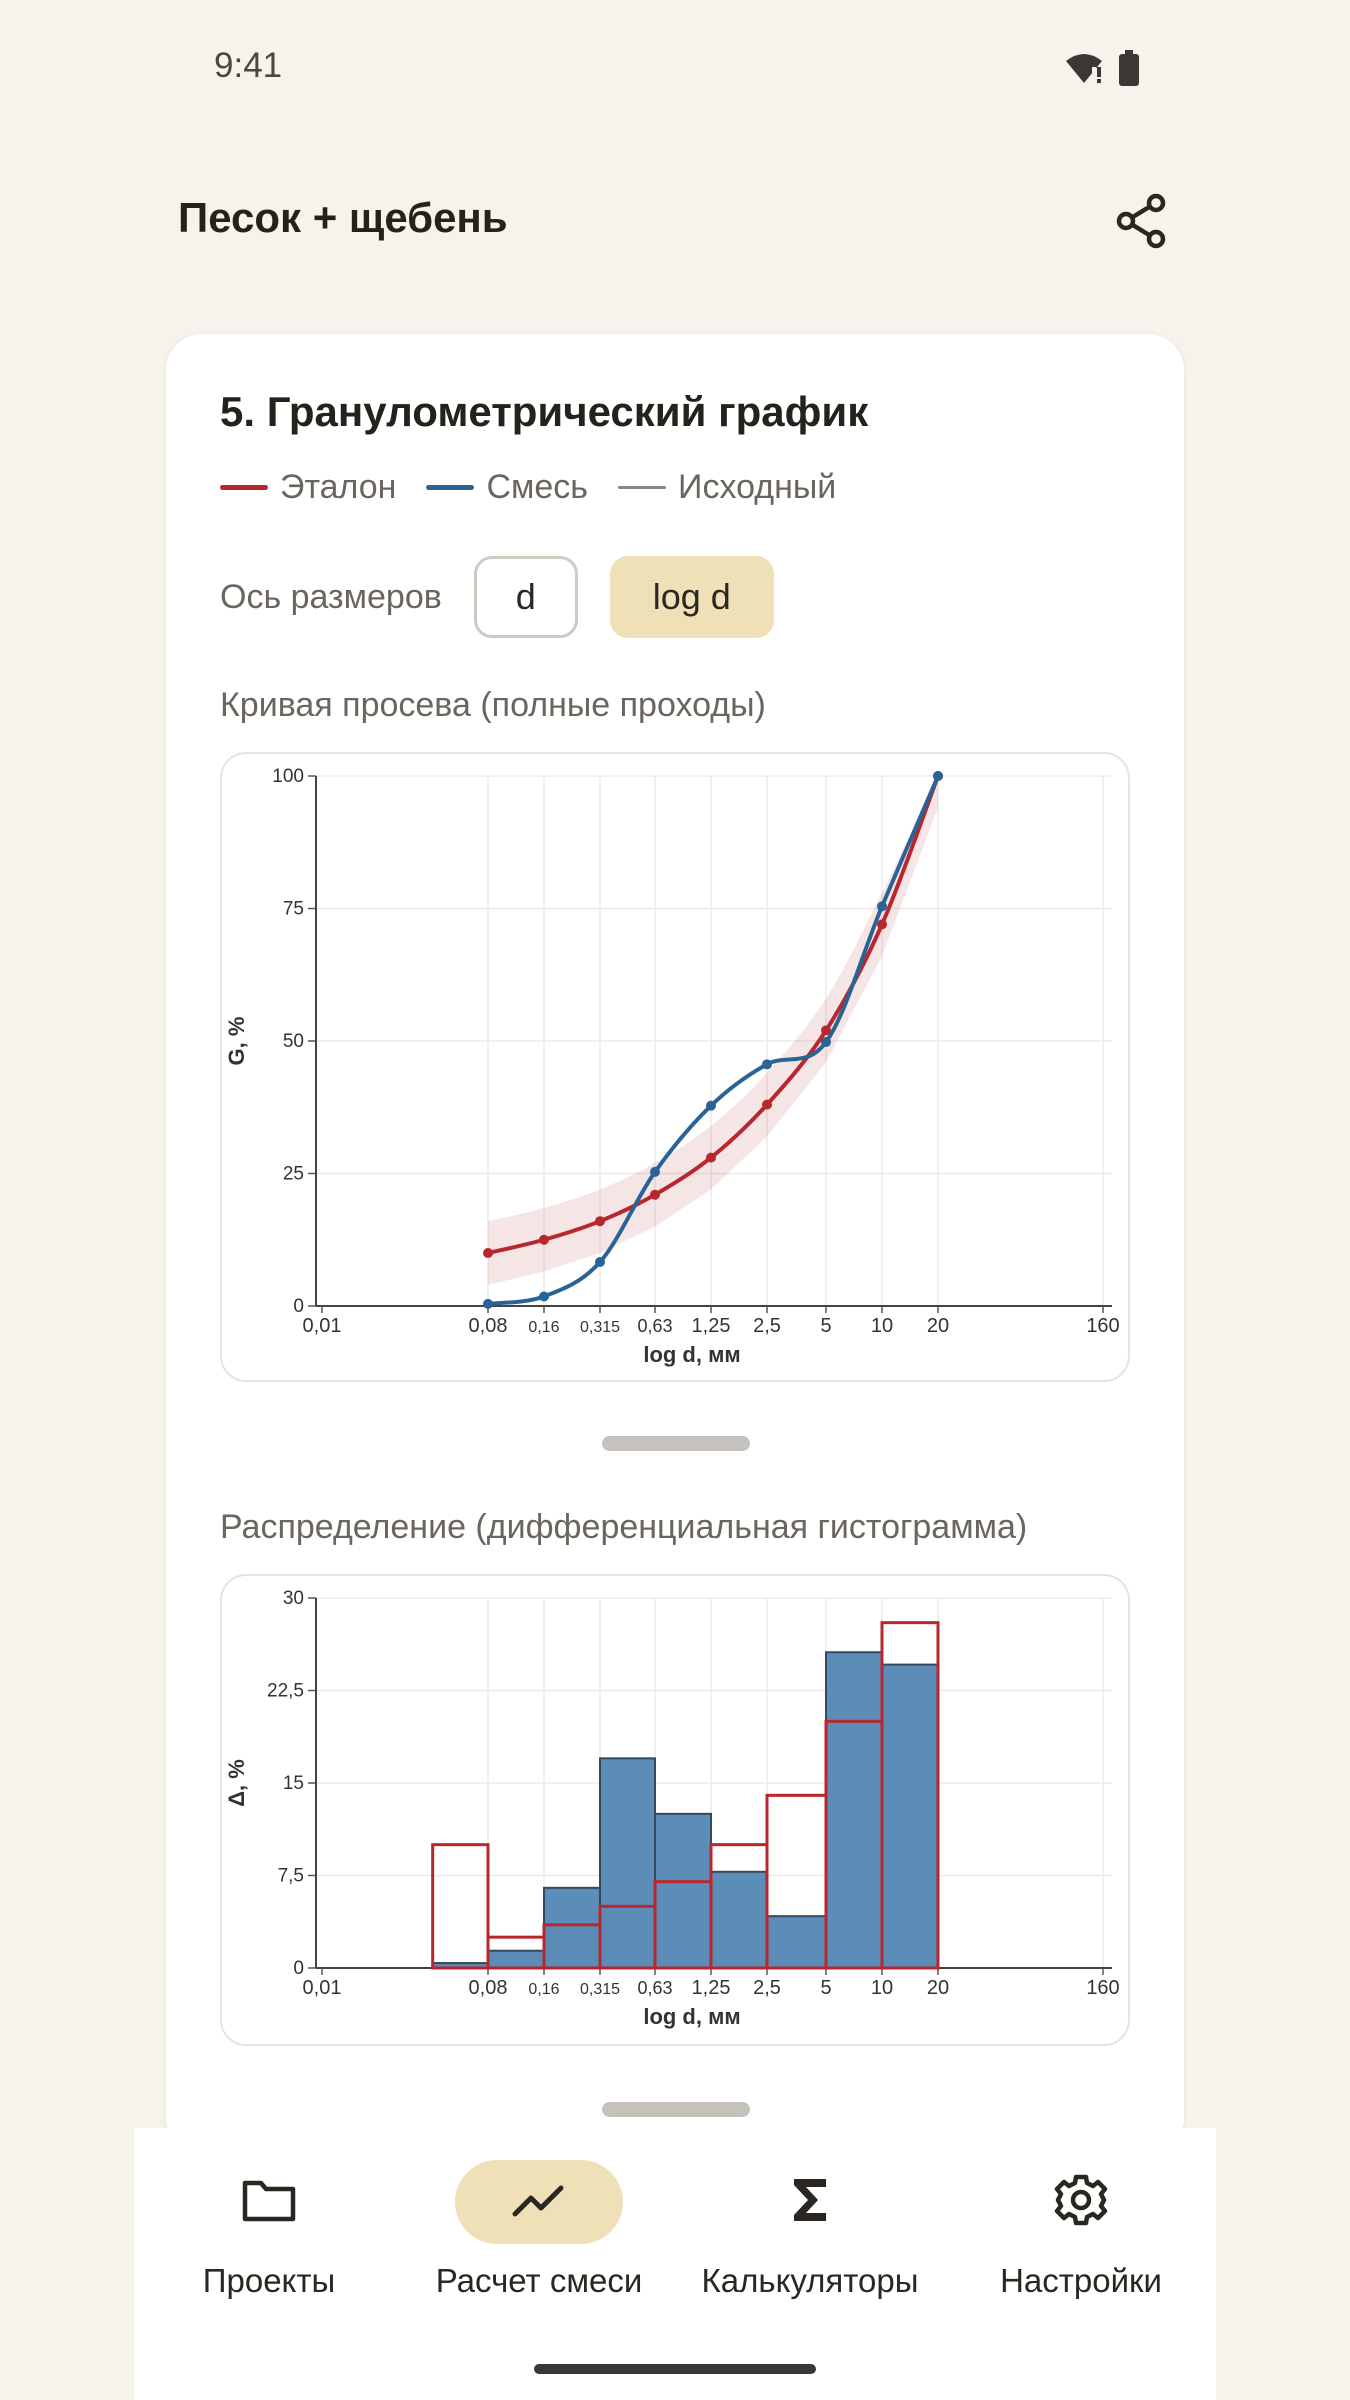  What do you see at coordinates (810, 2250) in the screenshot?
I see `nav-item-calculators: Калькуляторы` at bounding box center [810, 2250].